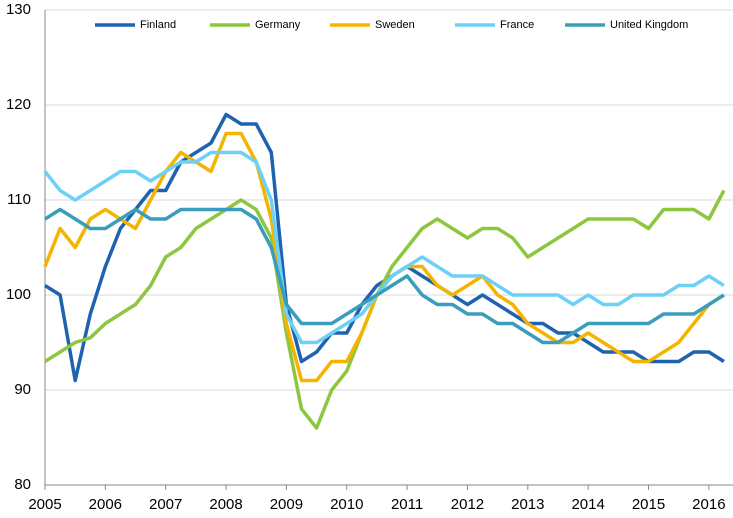 Image resolution: width=733 pixels, height=518 pixels. What do you see at coordinates (708, 504) in the screenshot?
I see `x-tick-label: 2016` at bounding box center [708, 504].